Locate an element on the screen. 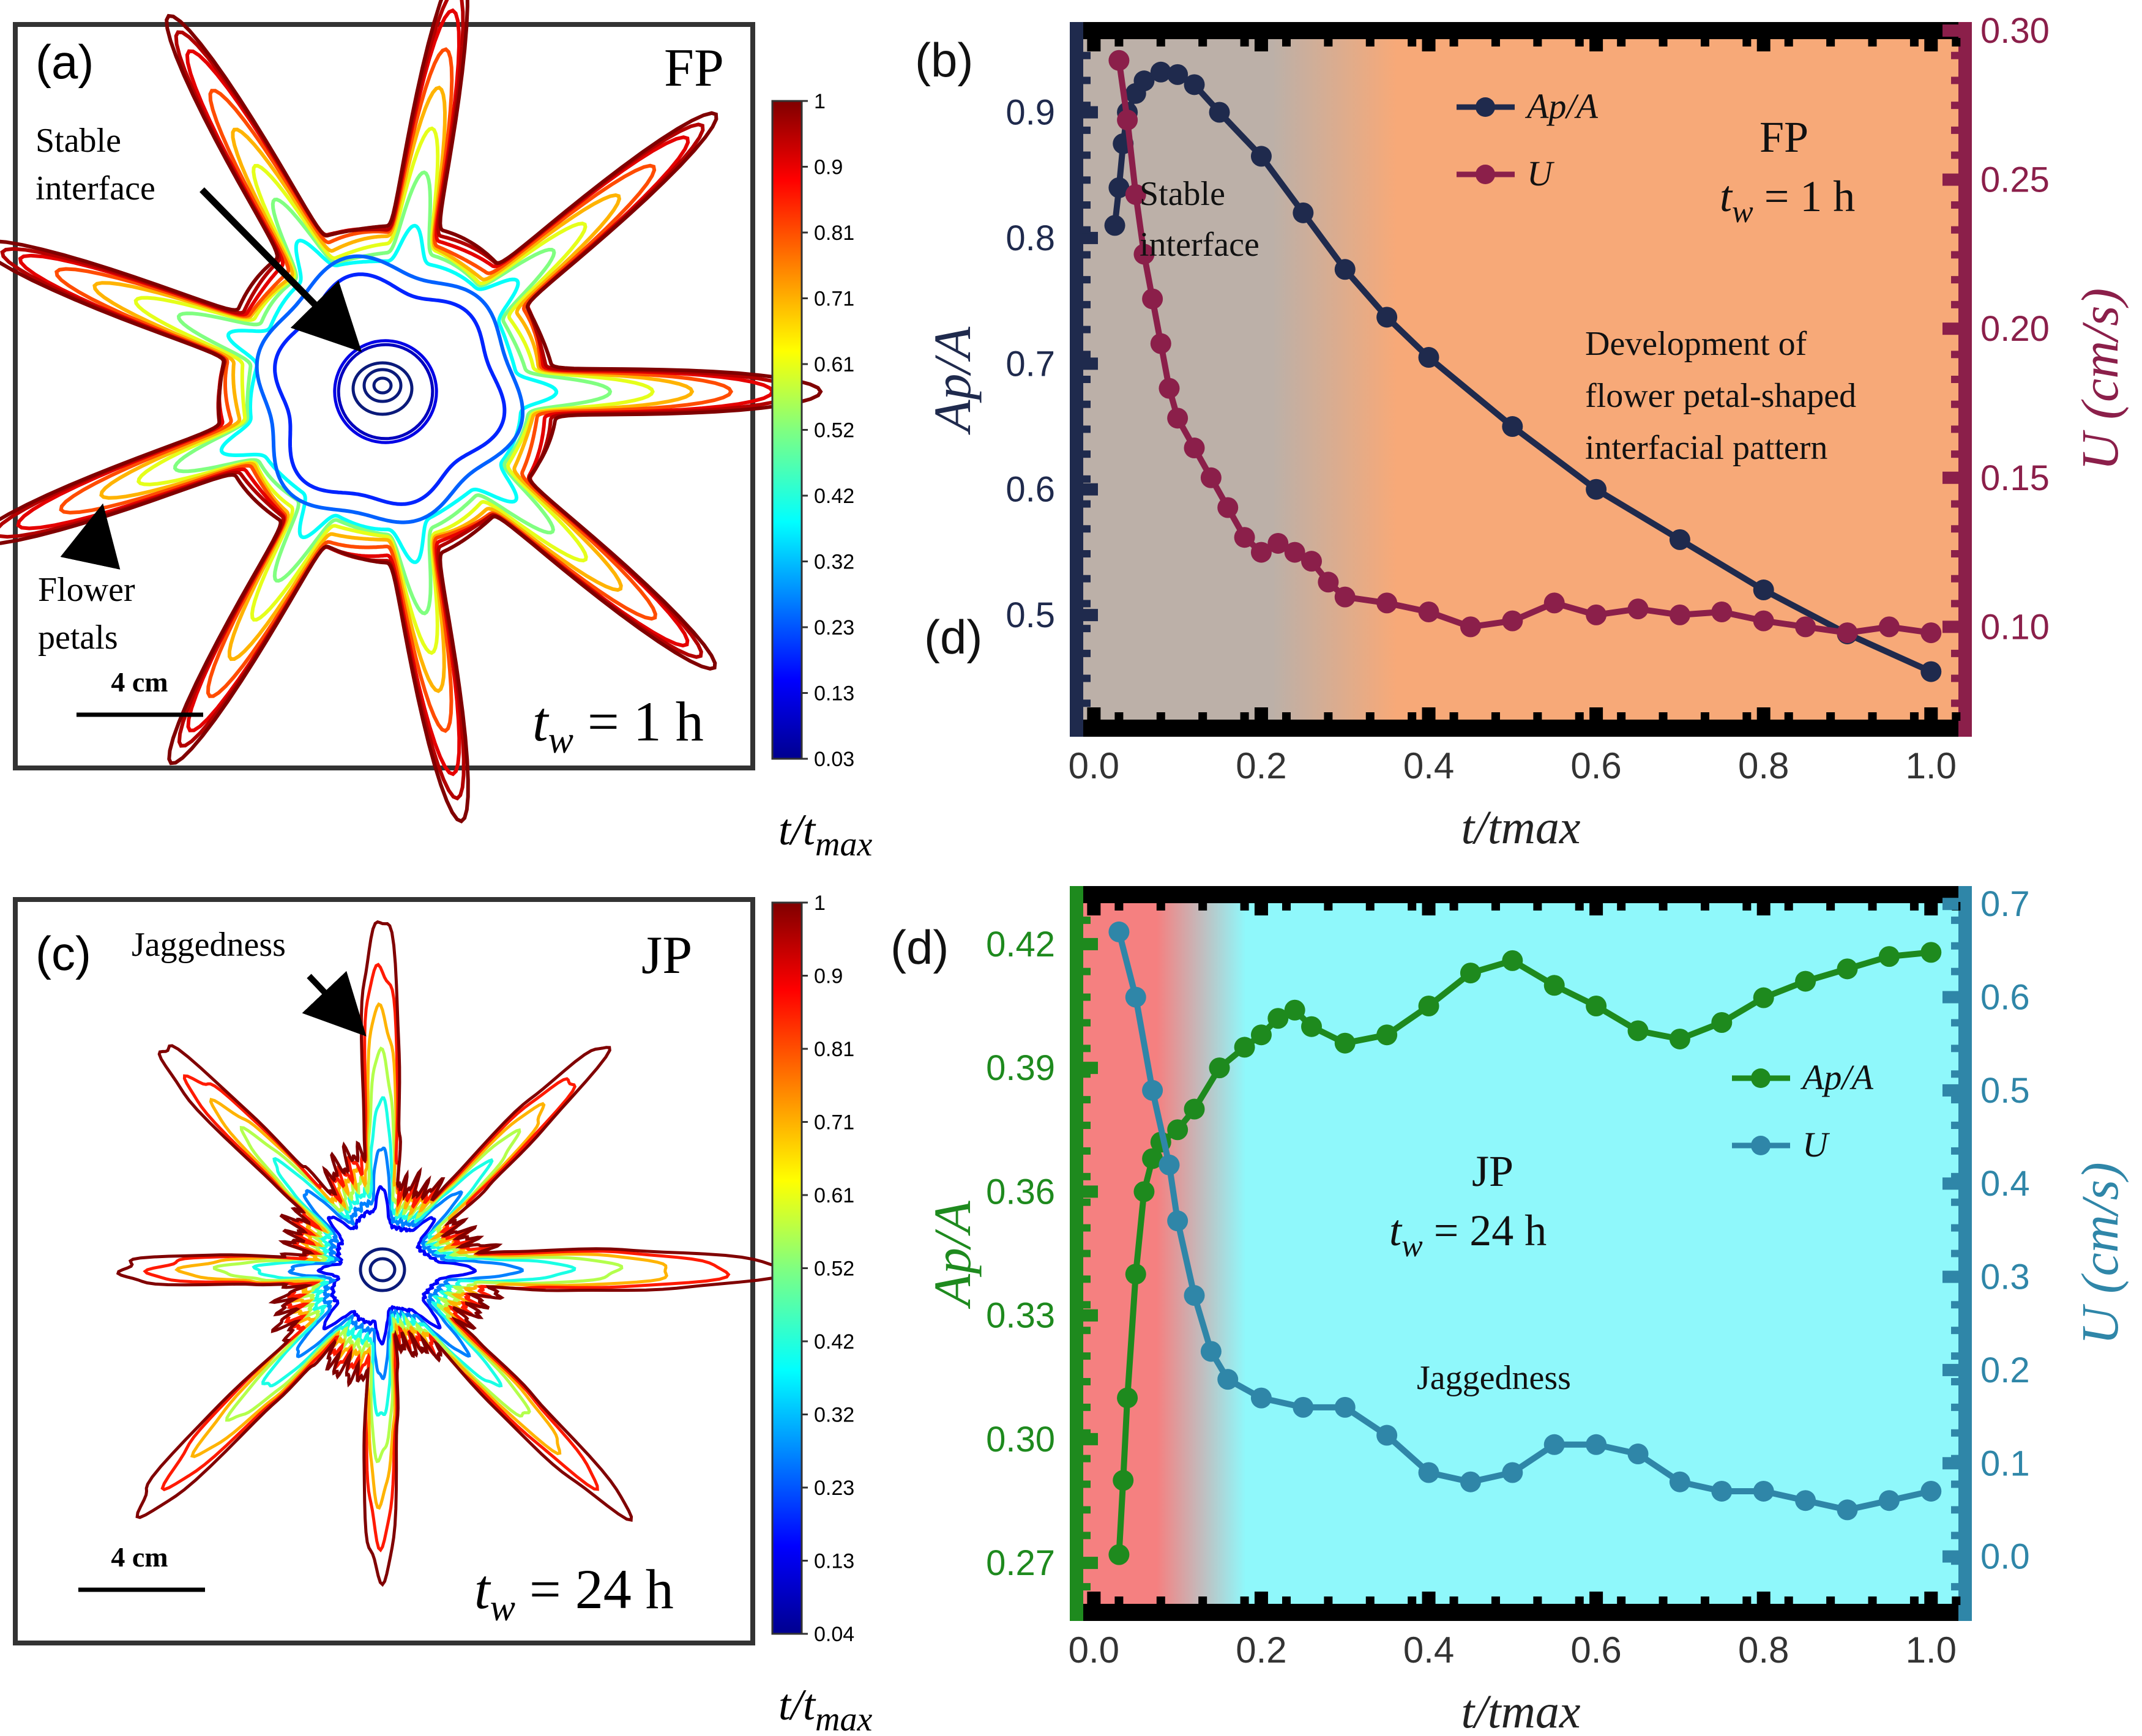 The width and height of the screenshot is (2142, 1736). tw-space is located at coordinates (1758, 196).